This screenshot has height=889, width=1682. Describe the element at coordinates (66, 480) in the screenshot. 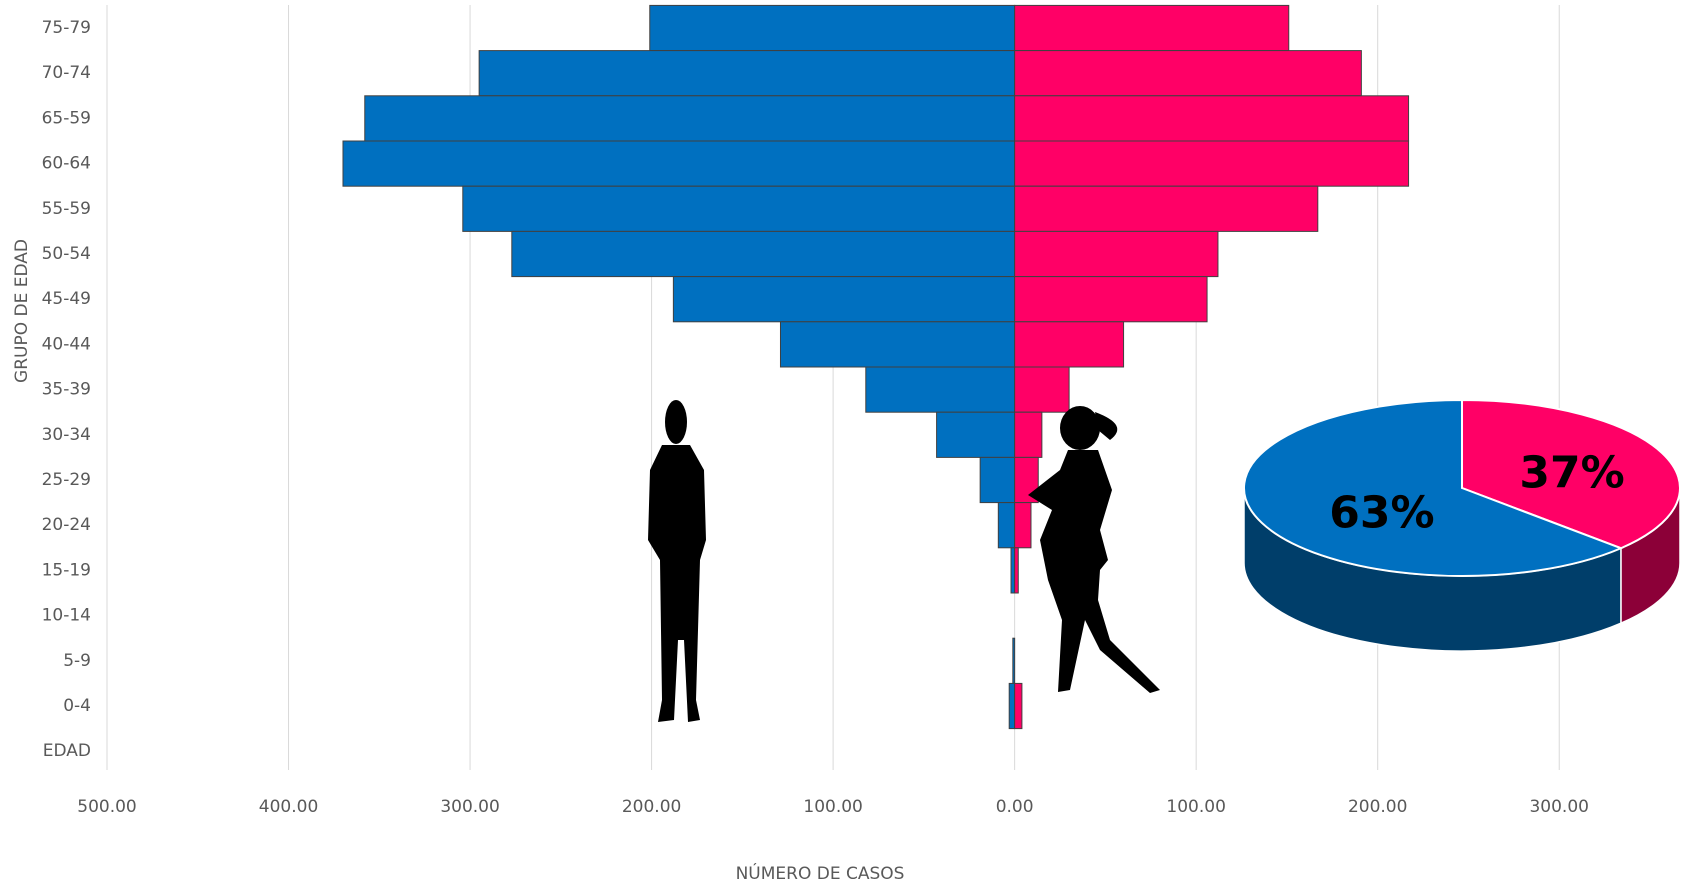

I see `y-tick-label: 25-29` at that location.